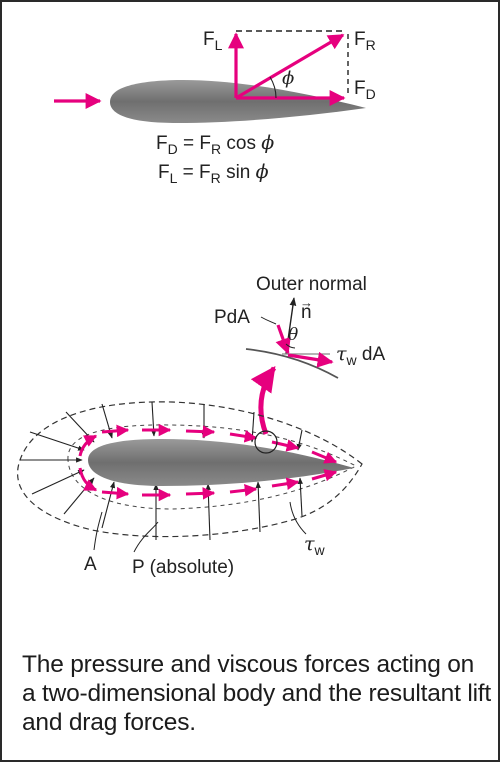 The image size is (500, 762). I want to click on lift-drag-diagram: ϕ FL FR FD FD = FR cos ϕ FL = FR sin ϕ, so click(215, 107).